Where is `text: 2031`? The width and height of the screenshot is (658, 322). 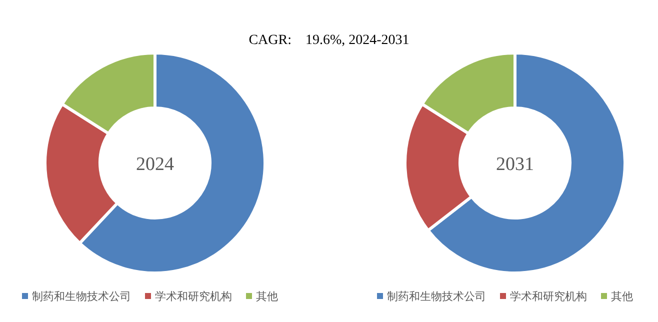 text: 2031 is located at coordinates (515, 164).